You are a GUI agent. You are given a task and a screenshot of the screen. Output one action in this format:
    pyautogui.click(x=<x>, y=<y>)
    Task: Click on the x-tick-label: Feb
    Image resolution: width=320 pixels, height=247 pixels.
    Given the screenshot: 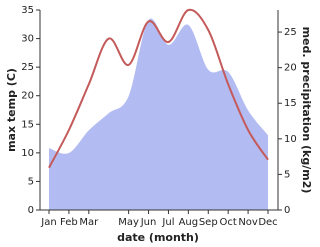 What is the action you would take?
    pyautogui.click(x=69, y=222)
    